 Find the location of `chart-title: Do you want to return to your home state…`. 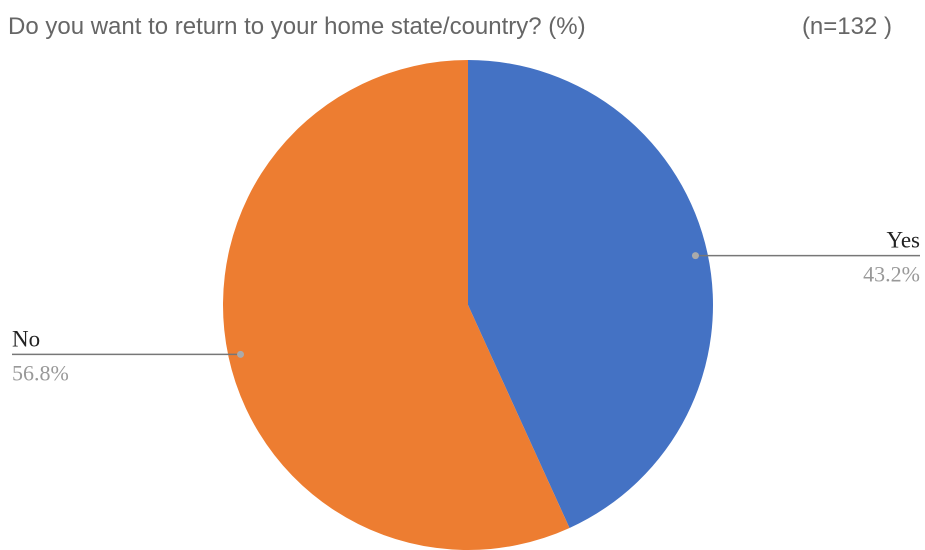

chart-title: Do you want to return to your home state… is located at coordinates (297, 26).